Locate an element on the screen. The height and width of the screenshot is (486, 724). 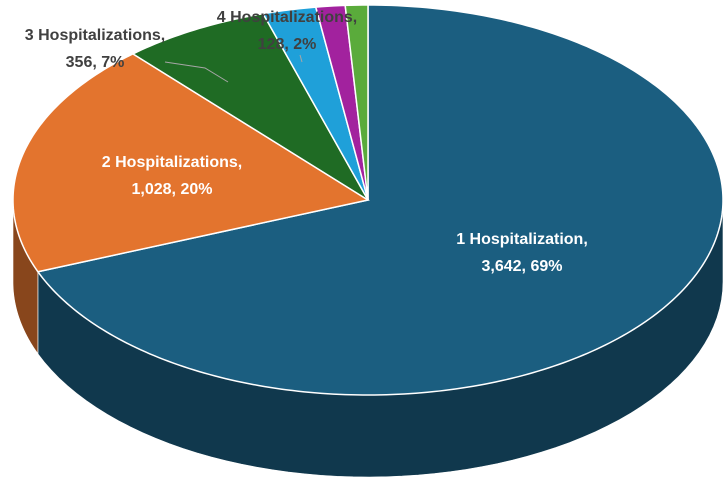
slice-label-value: 356, 7% is located at coordinates (95, 62).